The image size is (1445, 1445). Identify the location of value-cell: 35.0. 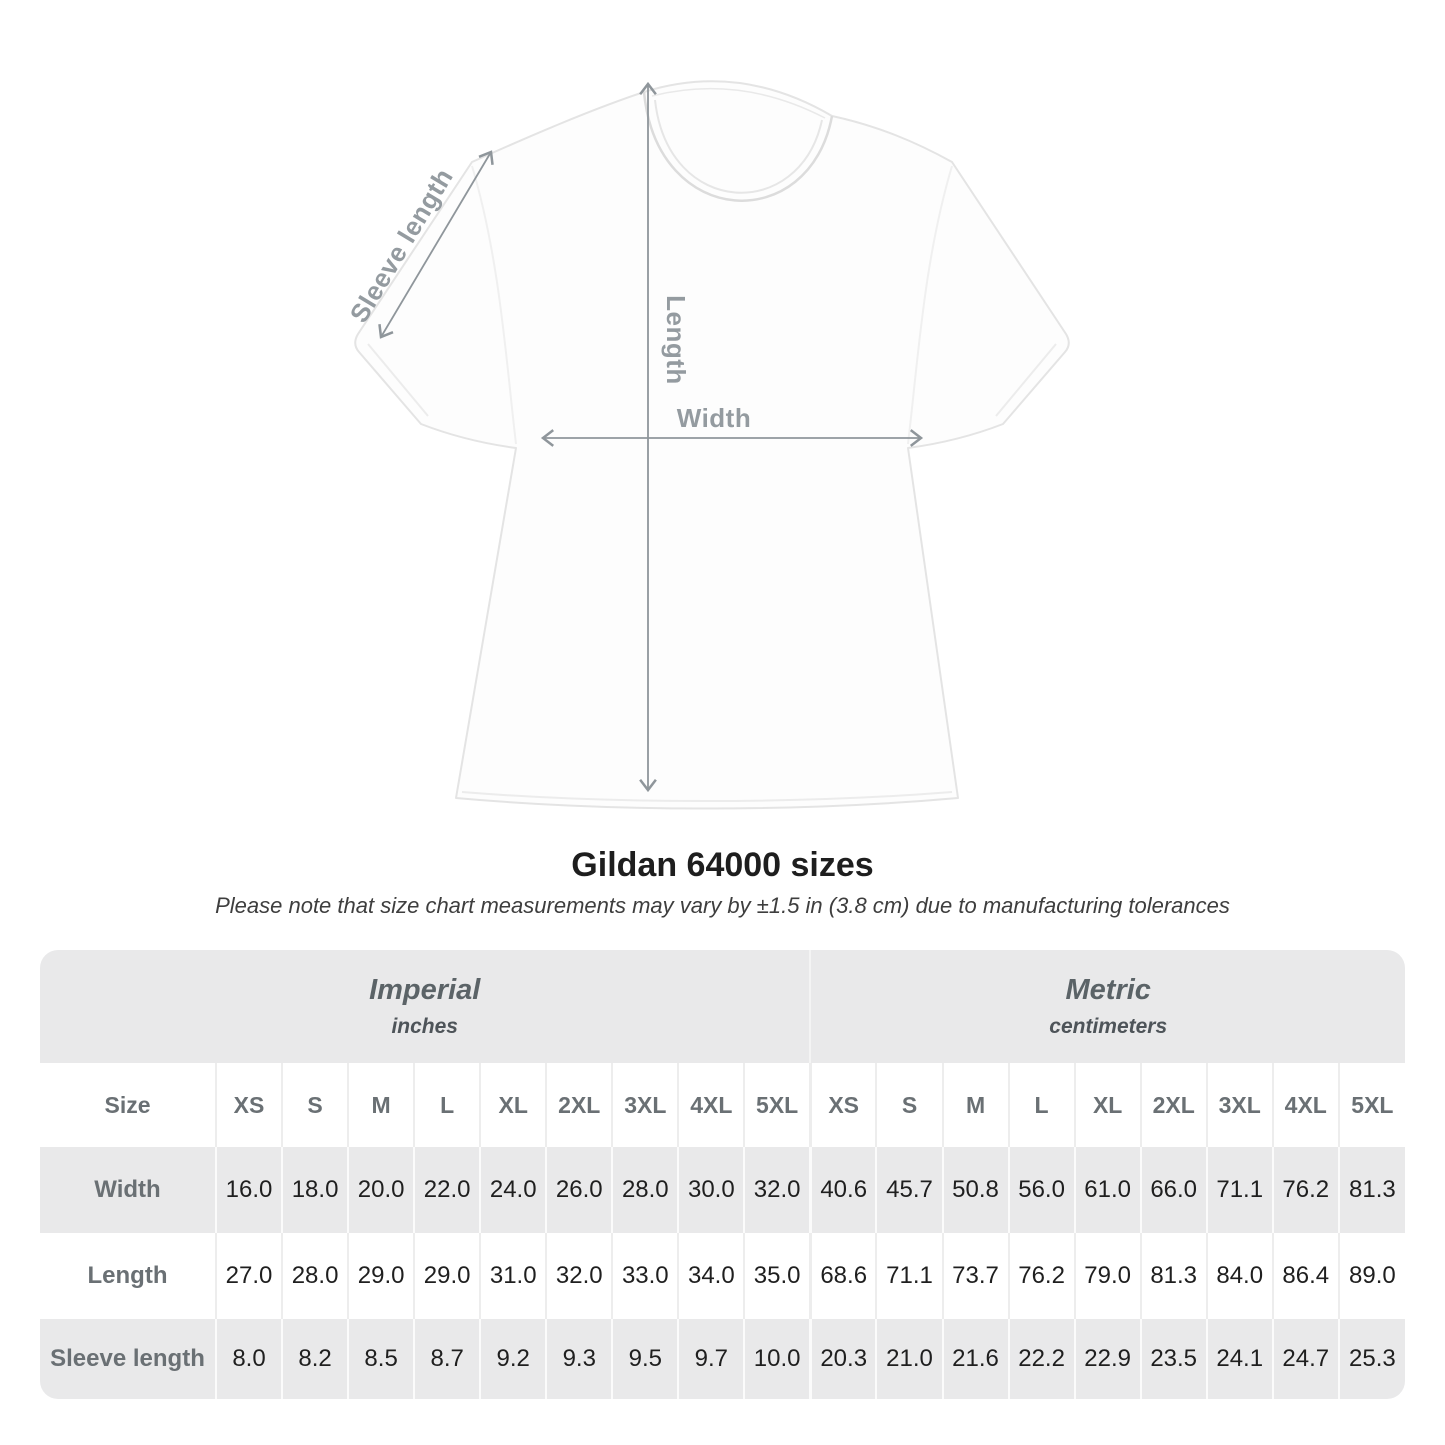
(777, 1276).